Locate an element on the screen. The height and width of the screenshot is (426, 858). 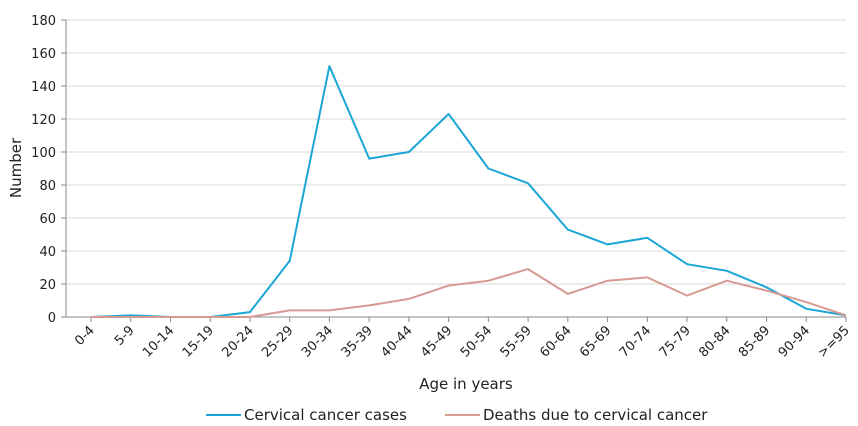
y-tick-label: 120 is located at coordinates (43, 120).